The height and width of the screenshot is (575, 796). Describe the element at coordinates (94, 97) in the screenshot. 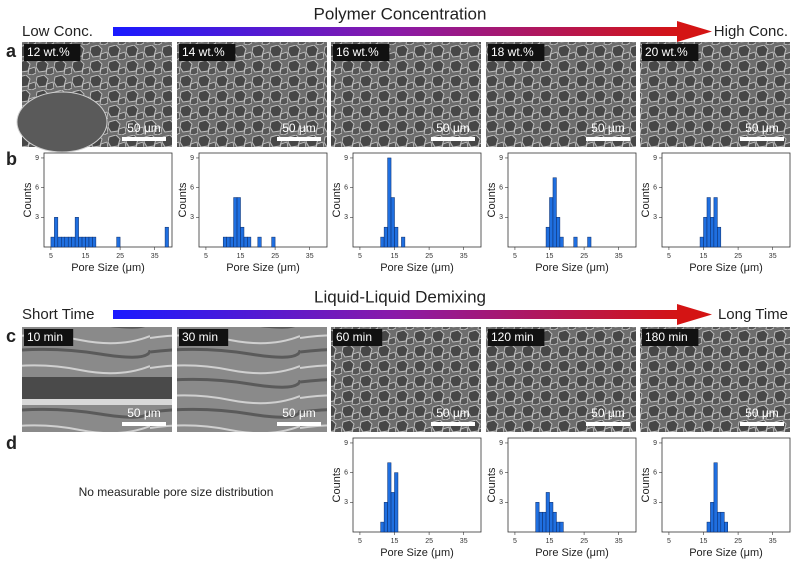

I see `sem-image: 12 wt.% 50 μm` at that location.